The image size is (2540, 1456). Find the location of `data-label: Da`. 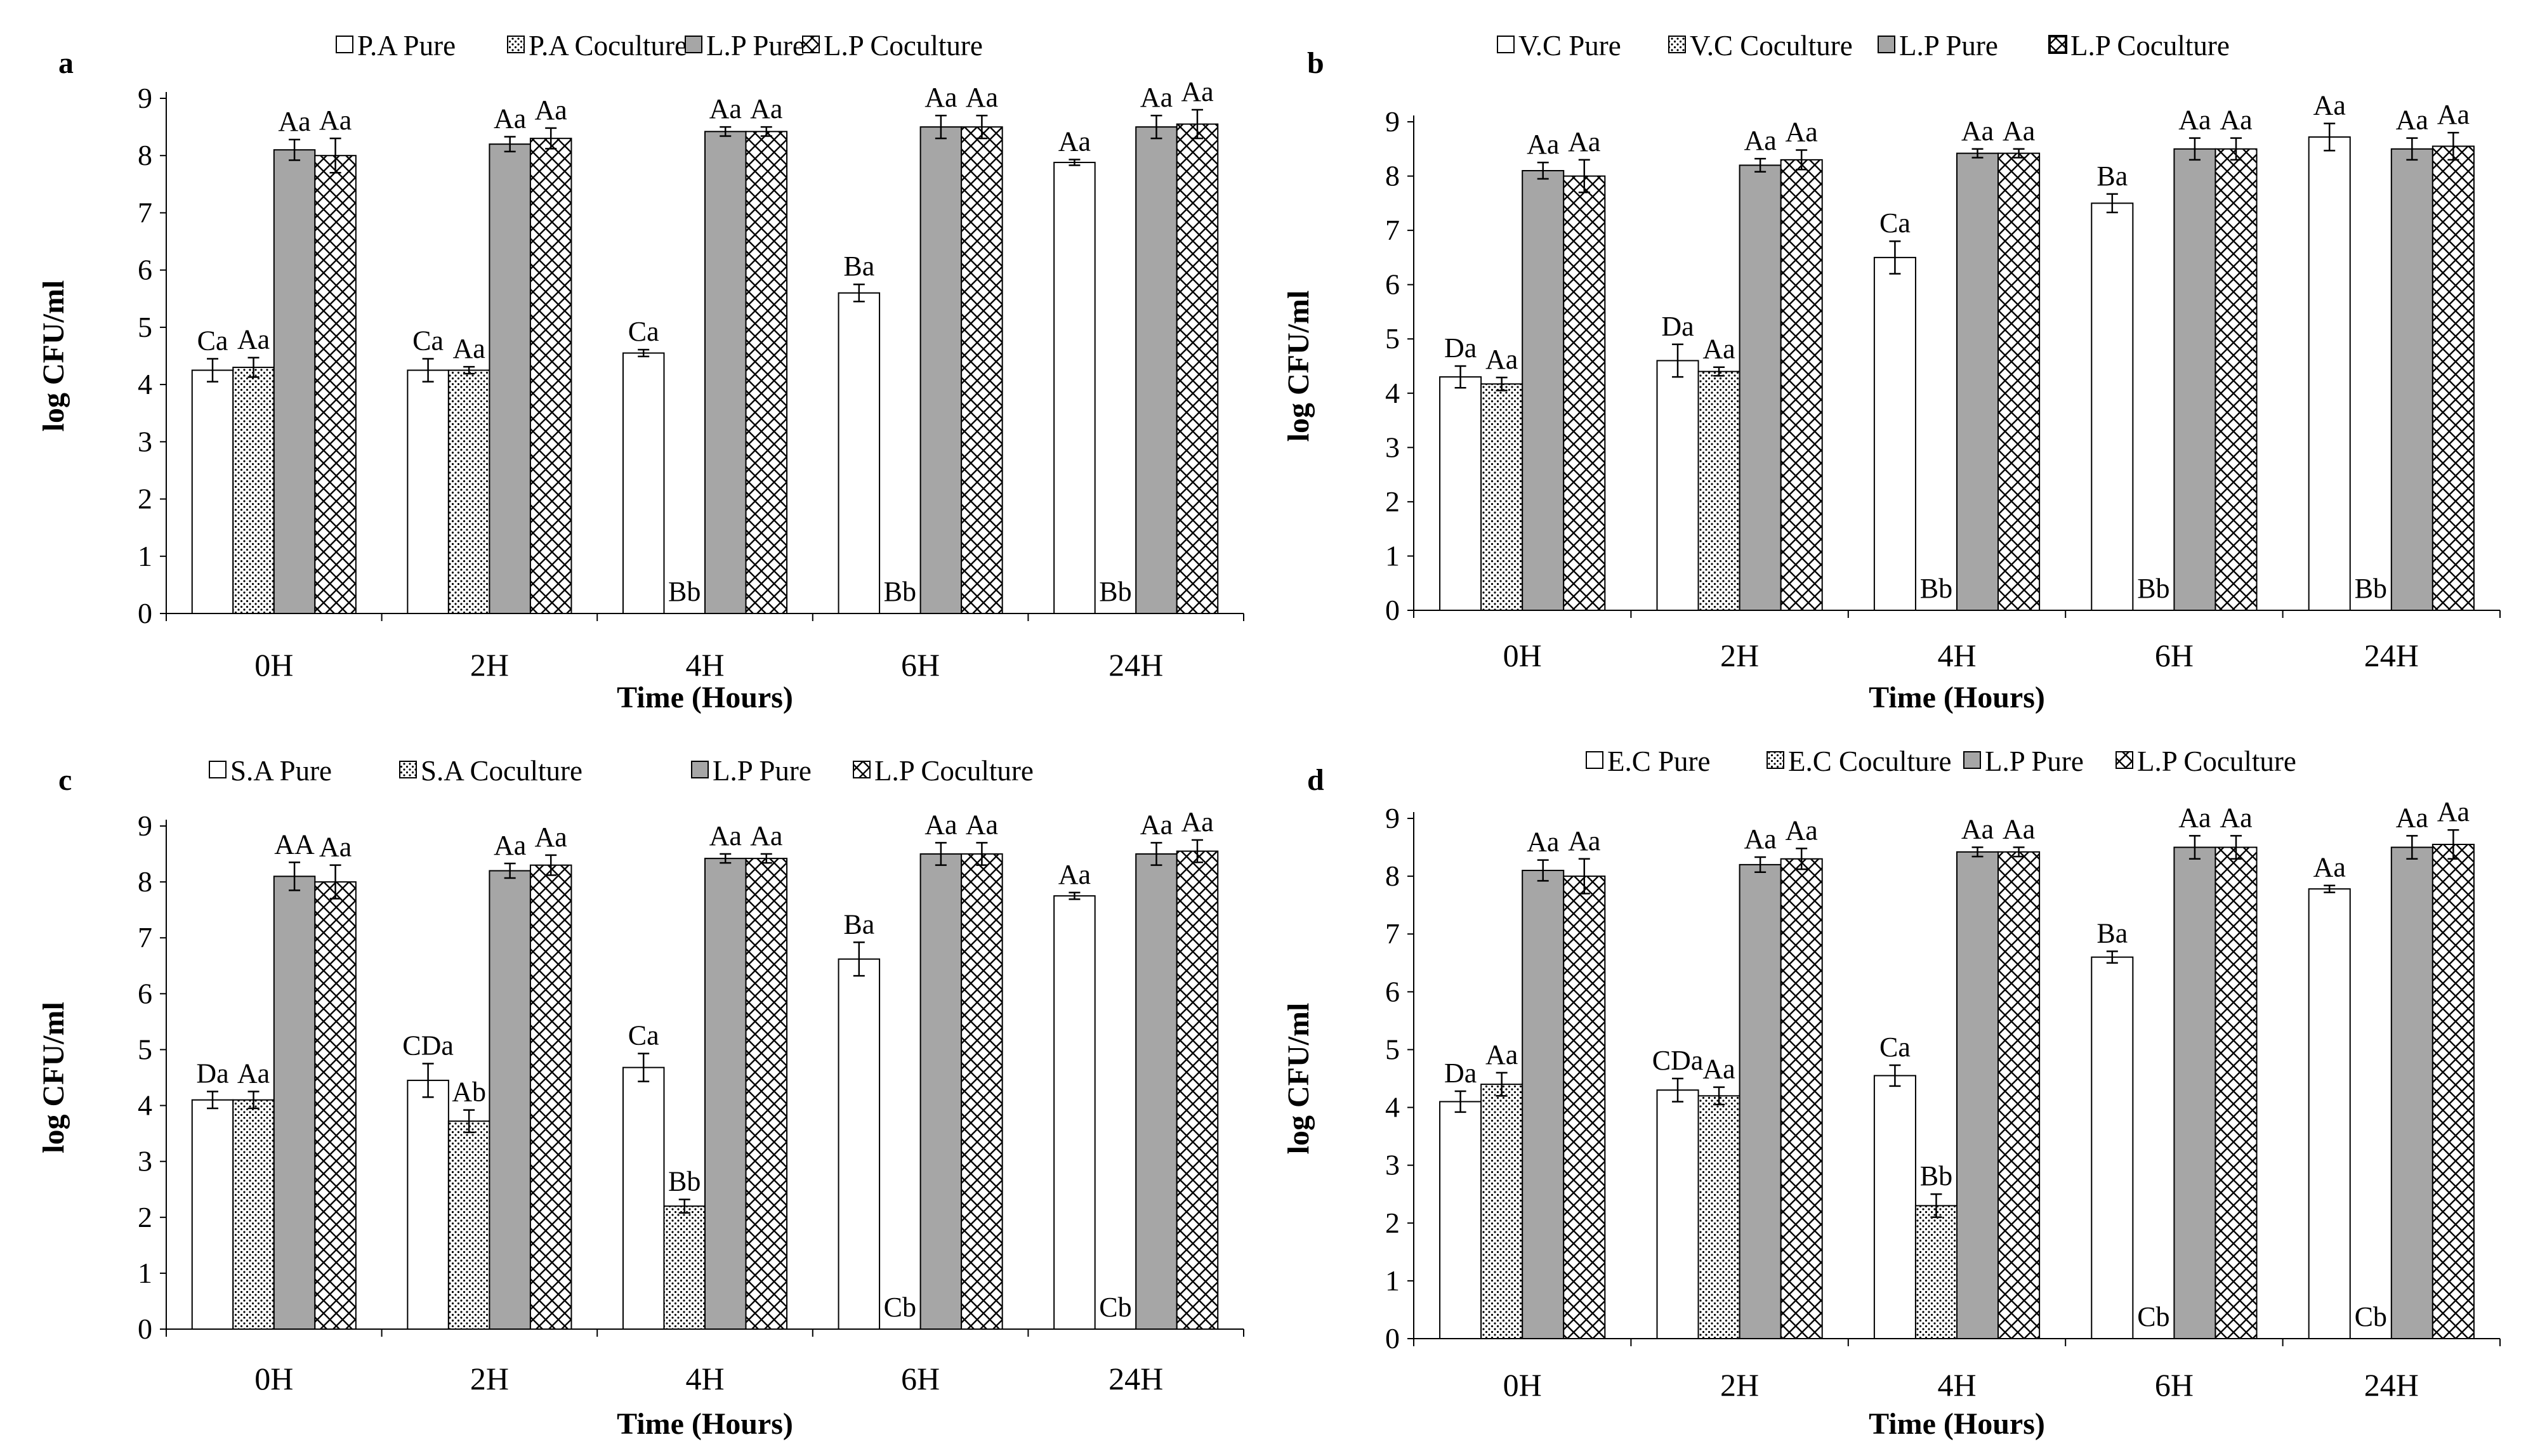

data-label: Da is located at coordinates (212, 1073).